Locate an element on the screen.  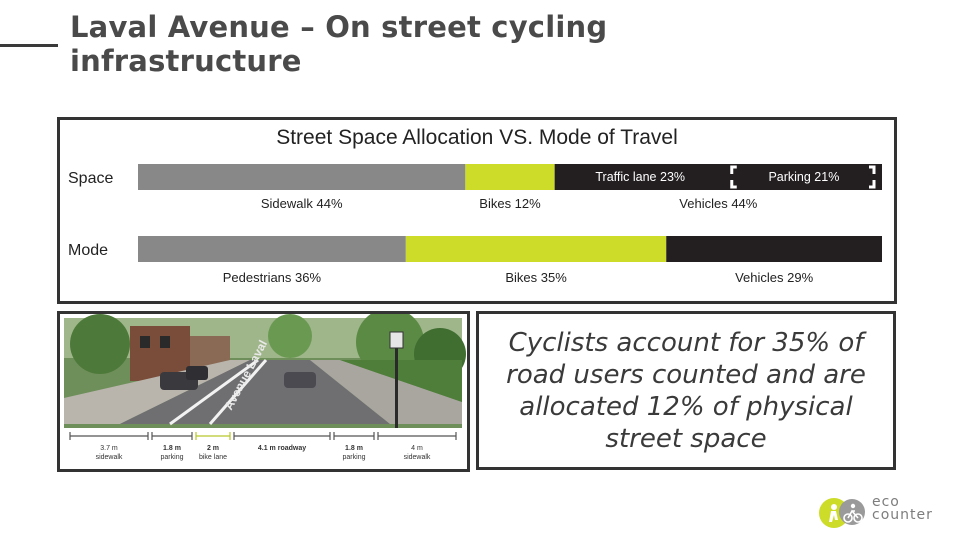
row-label-mode: Mode is located at coordinates (88, 250).